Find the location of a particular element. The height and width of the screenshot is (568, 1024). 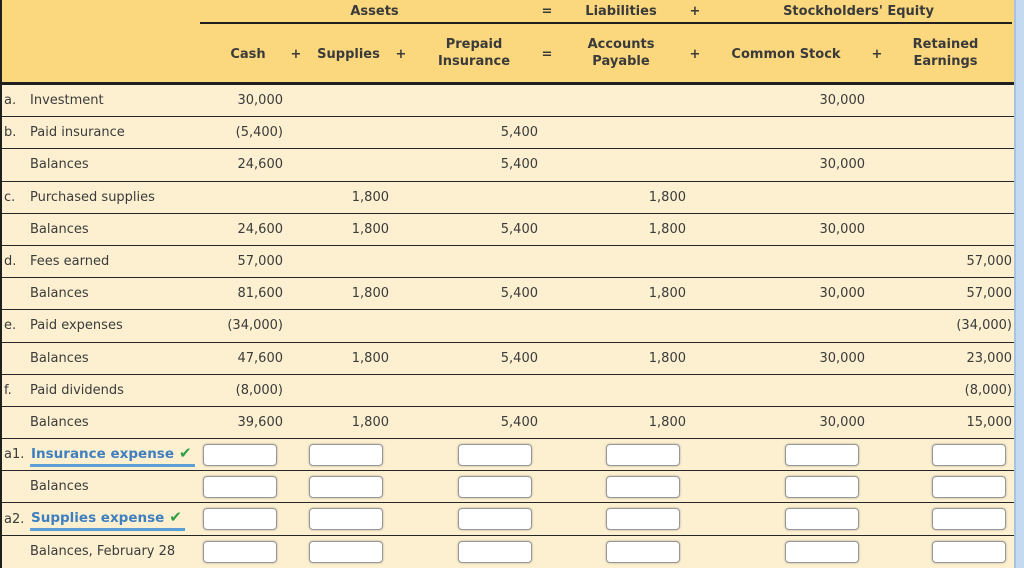

input-row12-prepaid is located at coordinates (495, 486).